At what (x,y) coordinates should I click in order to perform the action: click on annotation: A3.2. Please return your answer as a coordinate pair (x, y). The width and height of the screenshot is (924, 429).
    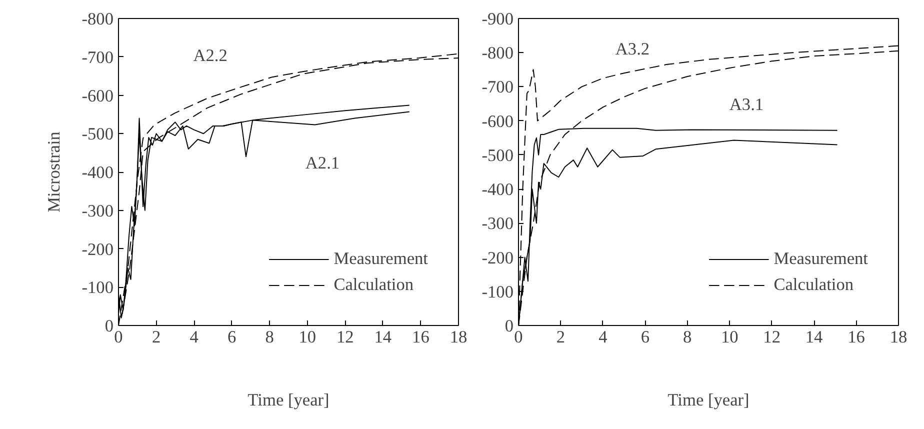
    Looking at the image, I should click on (632, 49).